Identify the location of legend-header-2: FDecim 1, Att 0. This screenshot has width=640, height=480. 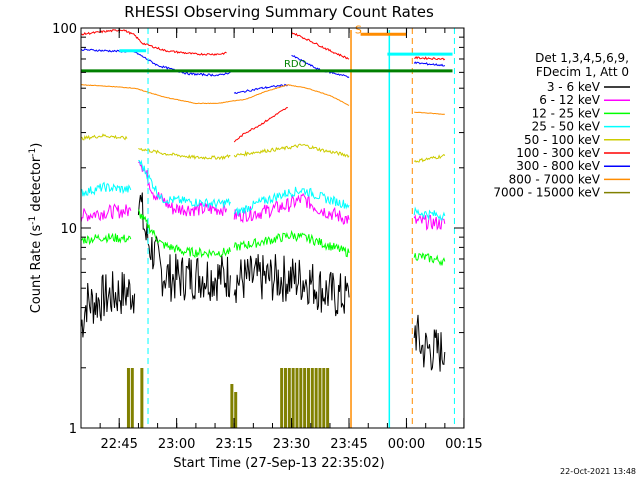
(582, 72).